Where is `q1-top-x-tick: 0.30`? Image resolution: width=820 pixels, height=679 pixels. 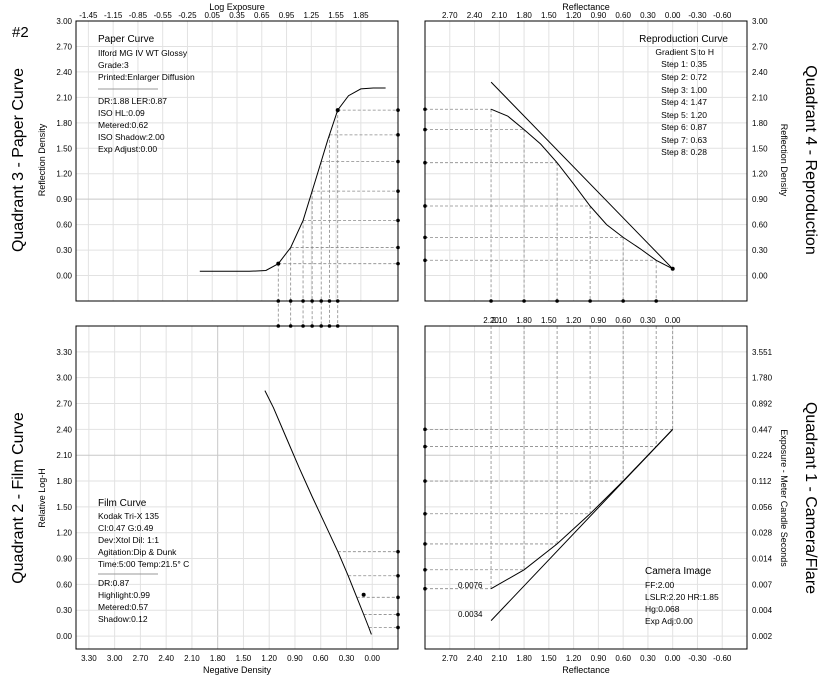
q1-top-x-tick: 0.30 is located at coordinates (648, 320).